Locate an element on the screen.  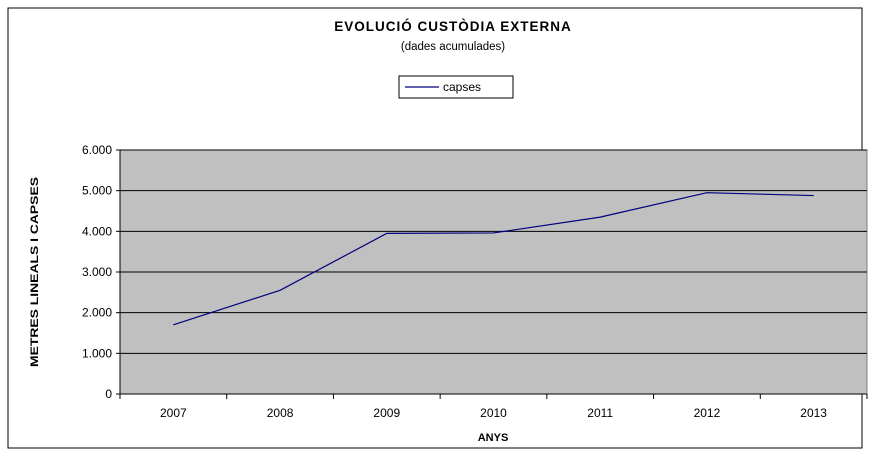
y-tick-label-3: 3.000 is located at coordinates (97, 272).